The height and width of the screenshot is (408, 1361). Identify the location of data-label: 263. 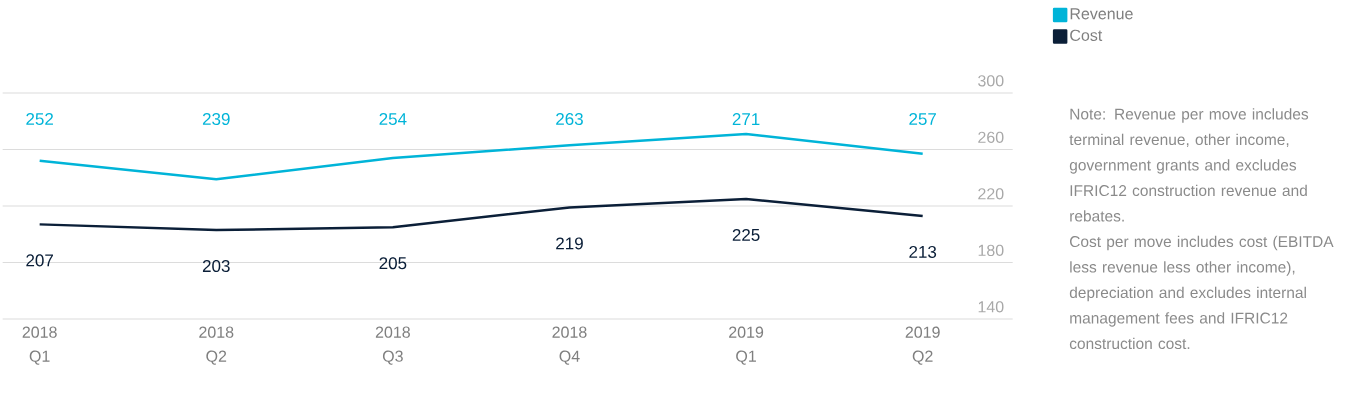
(569, 119).